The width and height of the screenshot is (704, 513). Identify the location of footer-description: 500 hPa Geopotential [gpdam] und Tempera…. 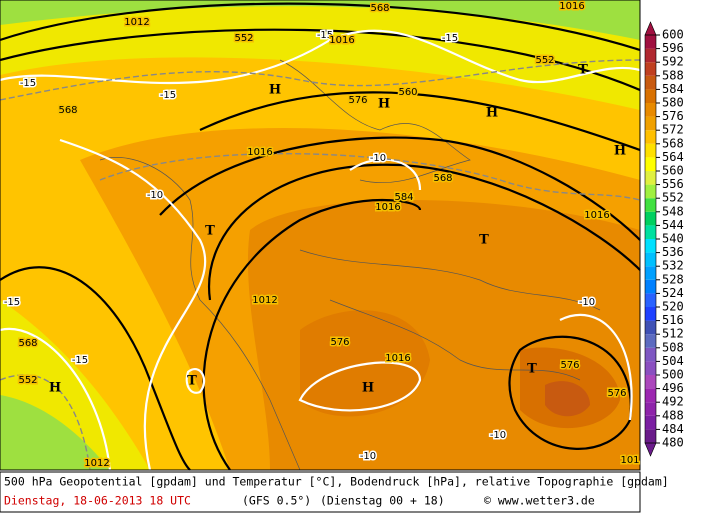
(336, 482).